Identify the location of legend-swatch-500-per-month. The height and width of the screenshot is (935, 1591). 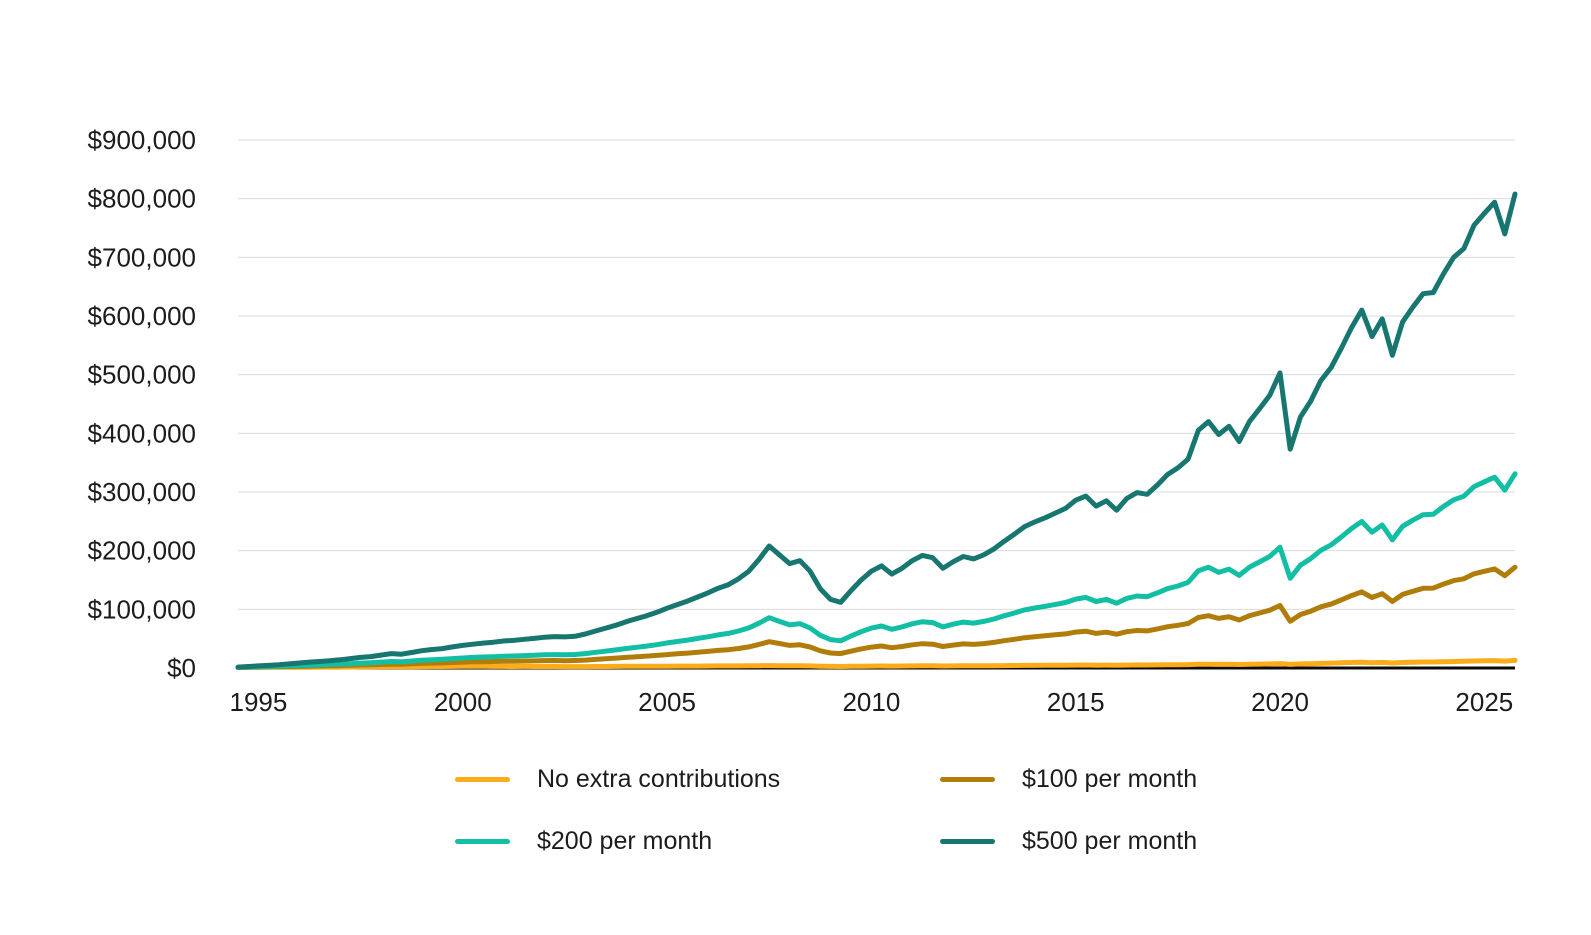
(967, 841).